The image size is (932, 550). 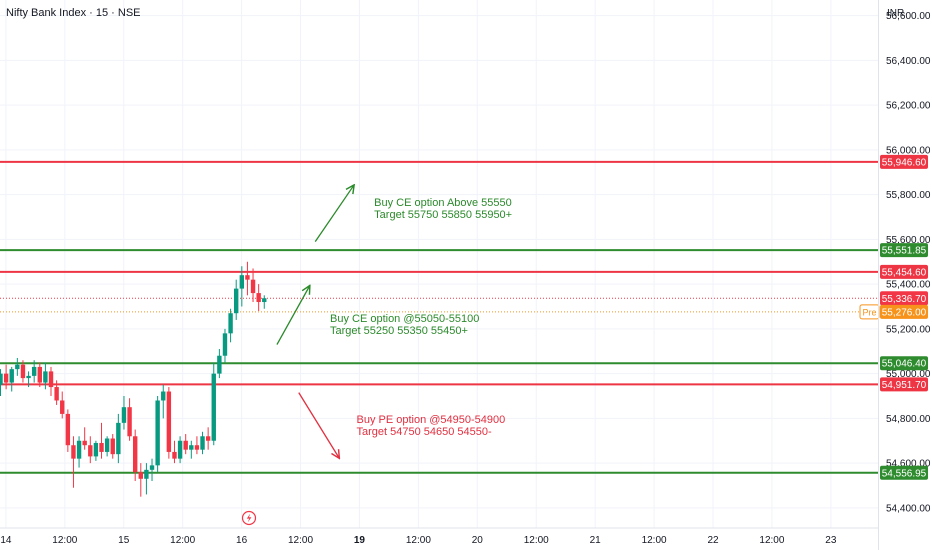 I want to click on level-price-label: 55,946.60, so click(x=904, y=162).